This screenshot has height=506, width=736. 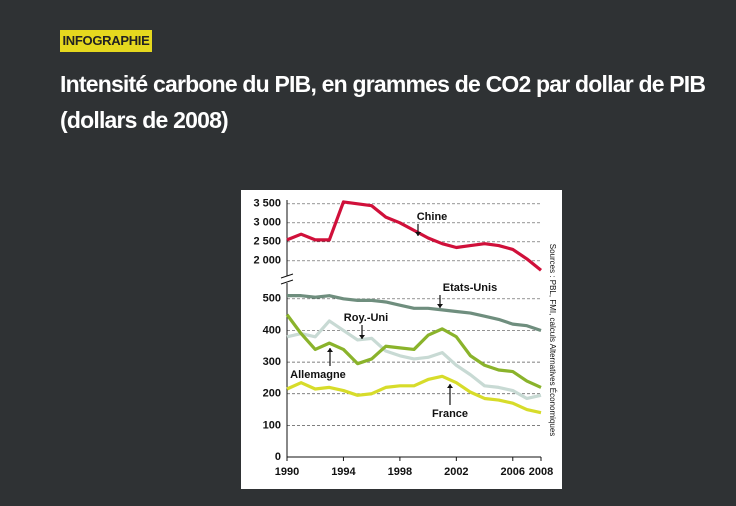 I want to click on series-label: Allemagne, so click(x=318, y=375).